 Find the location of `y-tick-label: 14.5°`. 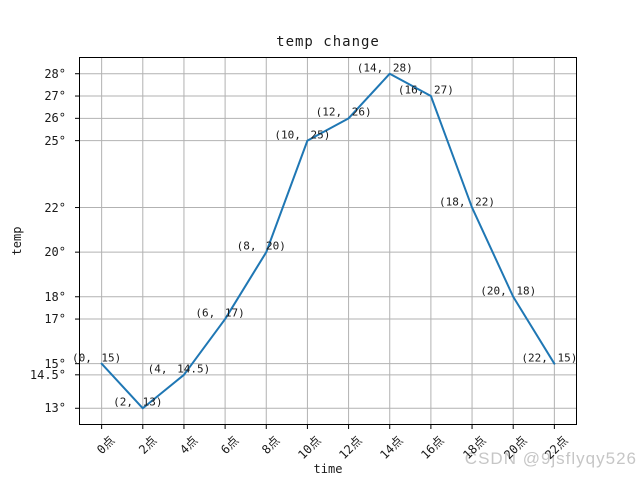

y-tick-label: 14.5° is located at coordinates (47, 374).